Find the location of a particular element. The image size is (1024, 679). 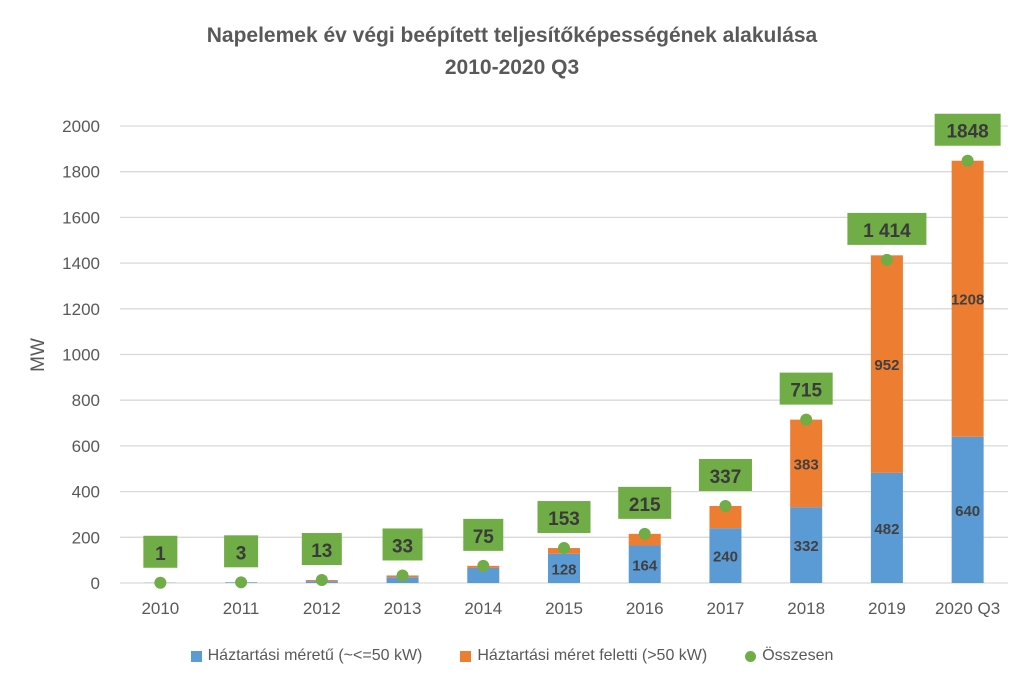

total-label: 1 is located at coordinates (160, 554).